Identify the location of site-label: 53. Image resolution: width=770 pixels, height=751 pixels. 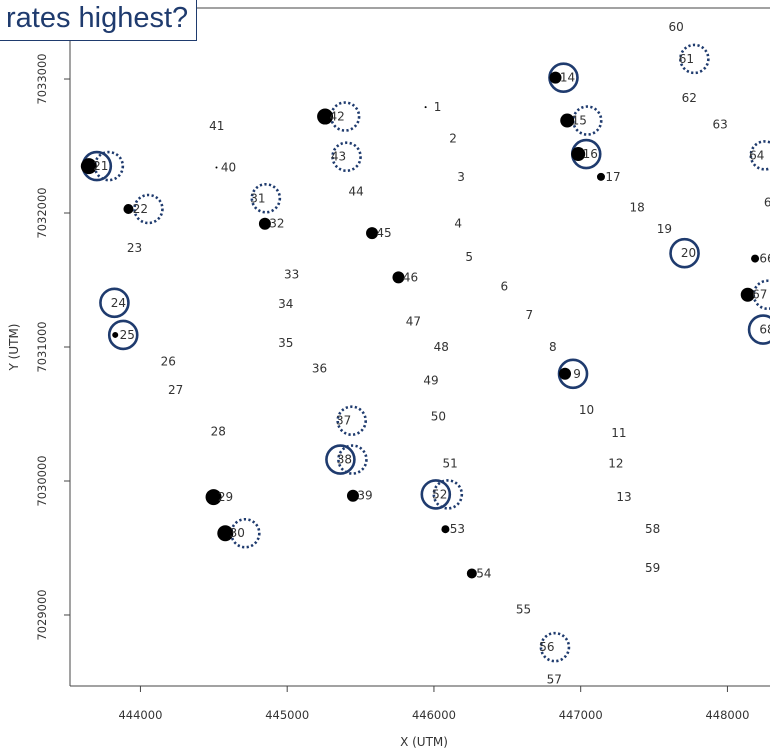
(457, 529).